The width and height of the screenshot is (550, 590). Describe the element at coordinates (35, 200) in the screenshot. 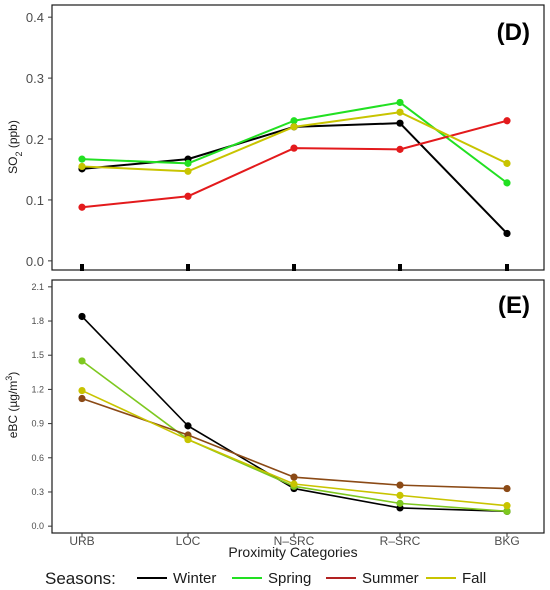

I see `panel-d-y-tick-label: 0.1` at that location.